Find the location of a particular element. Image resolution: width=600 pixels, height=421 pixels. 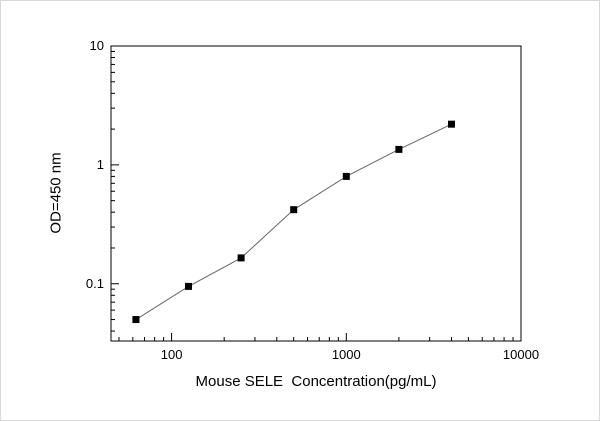

y-axis-tick-label: 10 is located at coordinates (97, 45).